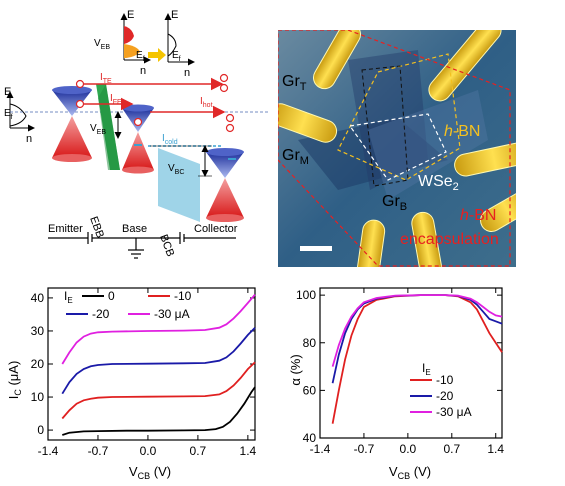 This screenshot has height=486, width=565. What do you see at coordinates (295, 369) in the screenshot?
I see `alpha-axis-label: α (%)` at bounding box center [295, 369].